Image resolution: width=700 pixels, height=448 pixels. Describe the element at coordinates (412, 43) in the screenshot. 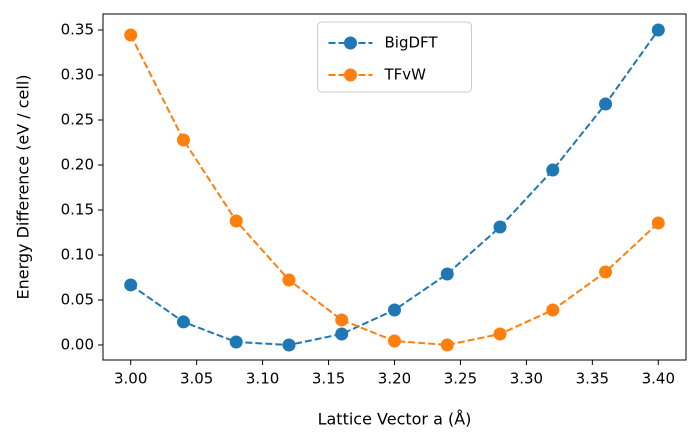

I see `legend-label: BigDFT` at that location.